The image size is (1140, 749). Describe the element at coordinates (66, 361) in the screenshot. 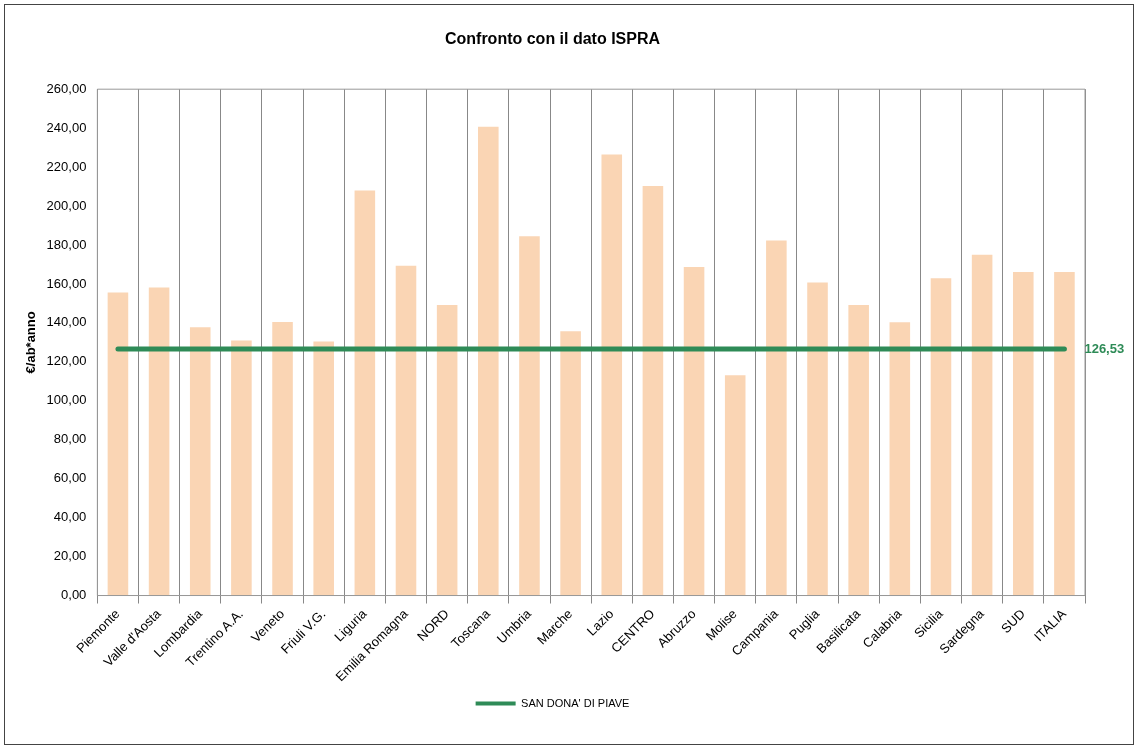

I see `y-tick-label: 120,00` at that location.